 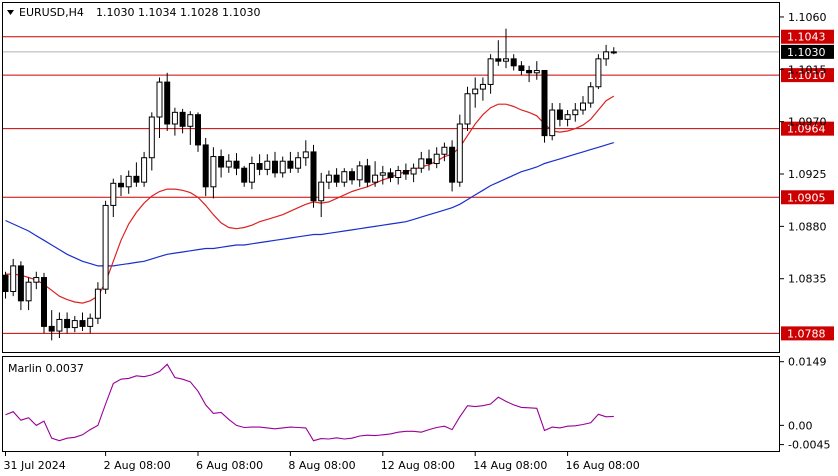 I want to click on time-tick-label: 12 Aug 08:00, so click(x=418, y=465).